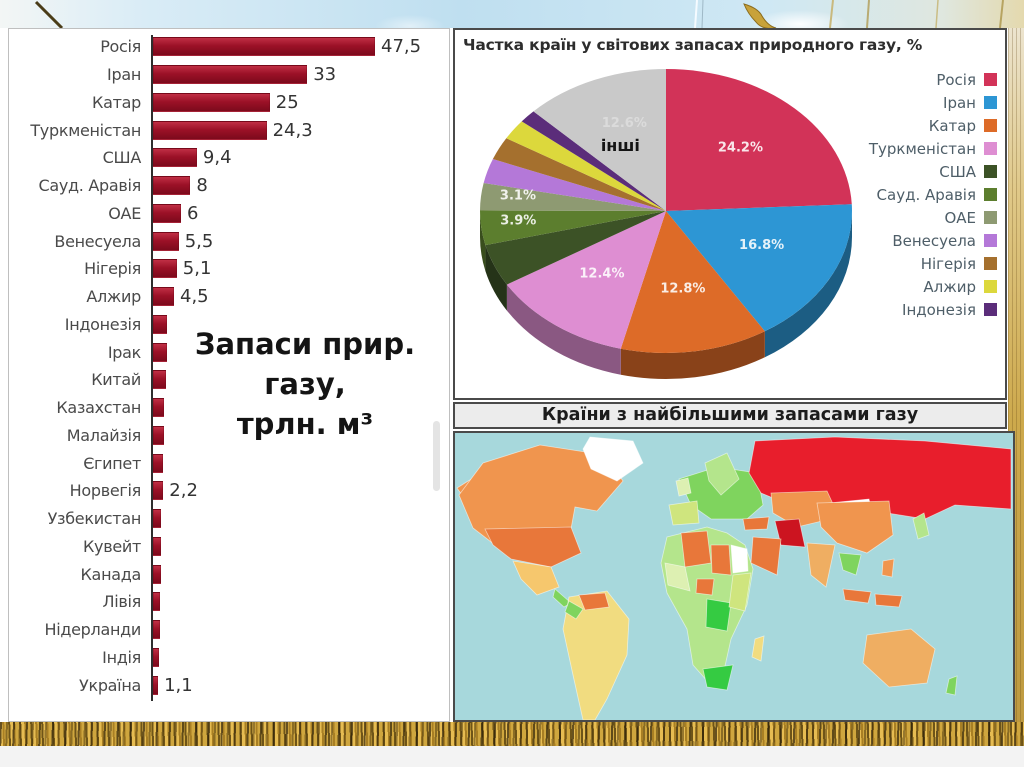 The width and height of the screenshot is (1024, 767). I want to click on bar-chart-title: Запаси прир. газу, трлн. м³, so click(305, 384).